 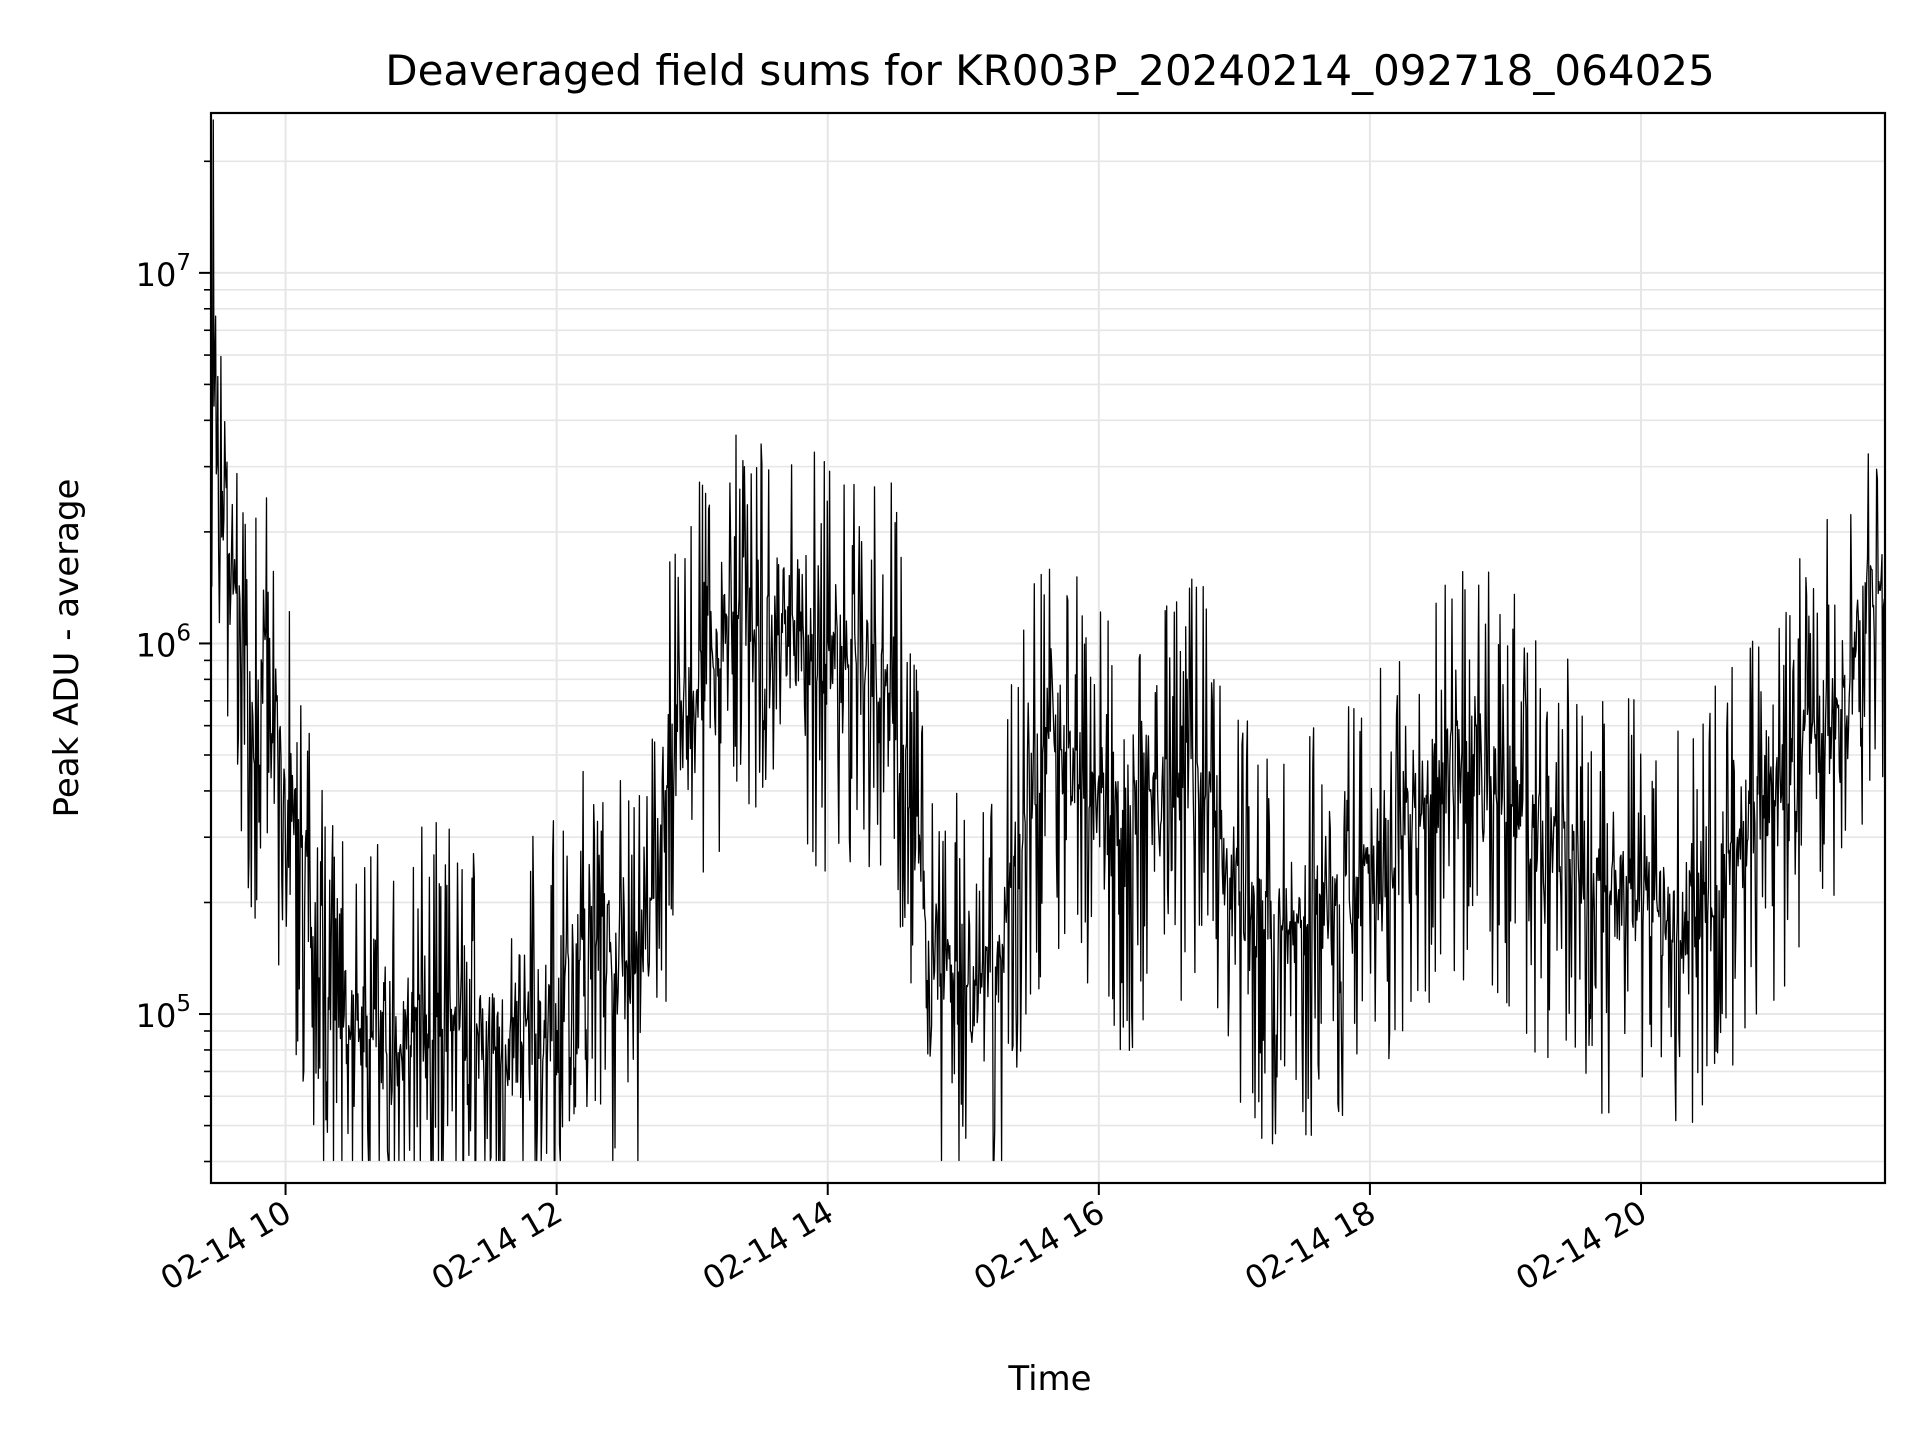 What do you see at coordinates (1310, 1245) in the screenshot?
I see `x-tick-label: 02-14 18` at bounding box center [1310, 1245].